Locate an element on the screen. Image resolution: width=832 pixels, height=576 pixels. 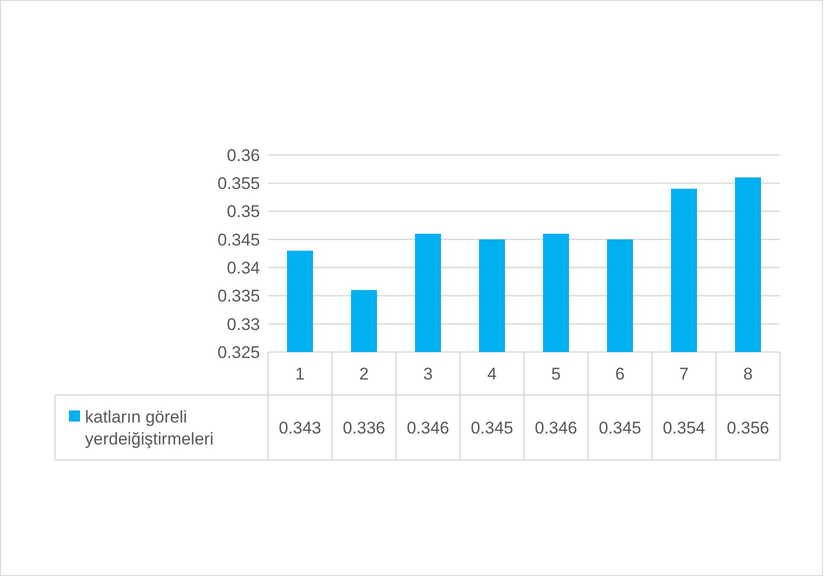
y-tick-label: 0.33 is located at coordinates (243, 324).